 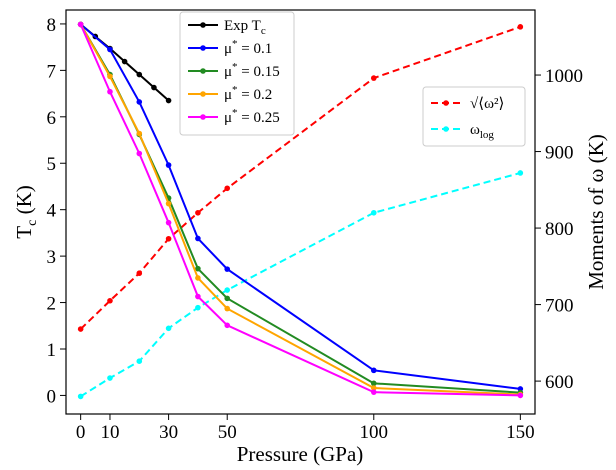 What do you see at coordinates (52, 257) in the screenshot?
I see `left-y-tick-label: 3` at bounding box center [52, 257].